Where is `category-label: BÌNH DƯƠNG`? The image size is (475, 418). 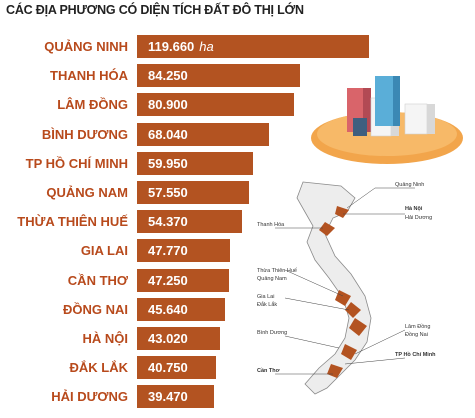
category-label: BÌNH DƯƠNG is located at coordinates (84, 134).